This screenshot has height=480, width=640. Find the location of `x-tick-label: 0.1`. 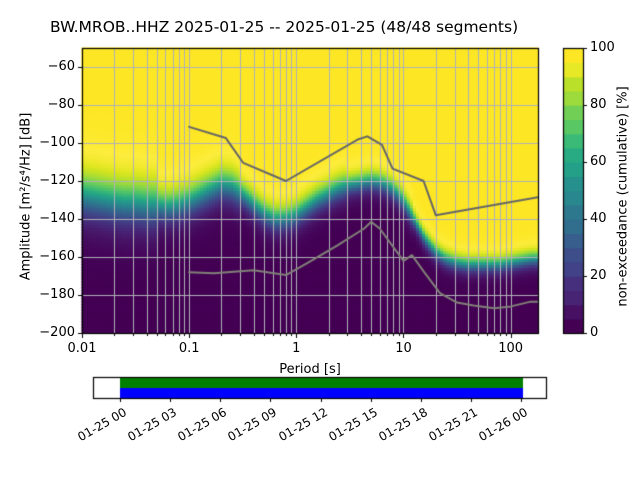

x-tick-label: 0.1 is located at coordinates (189, 348).